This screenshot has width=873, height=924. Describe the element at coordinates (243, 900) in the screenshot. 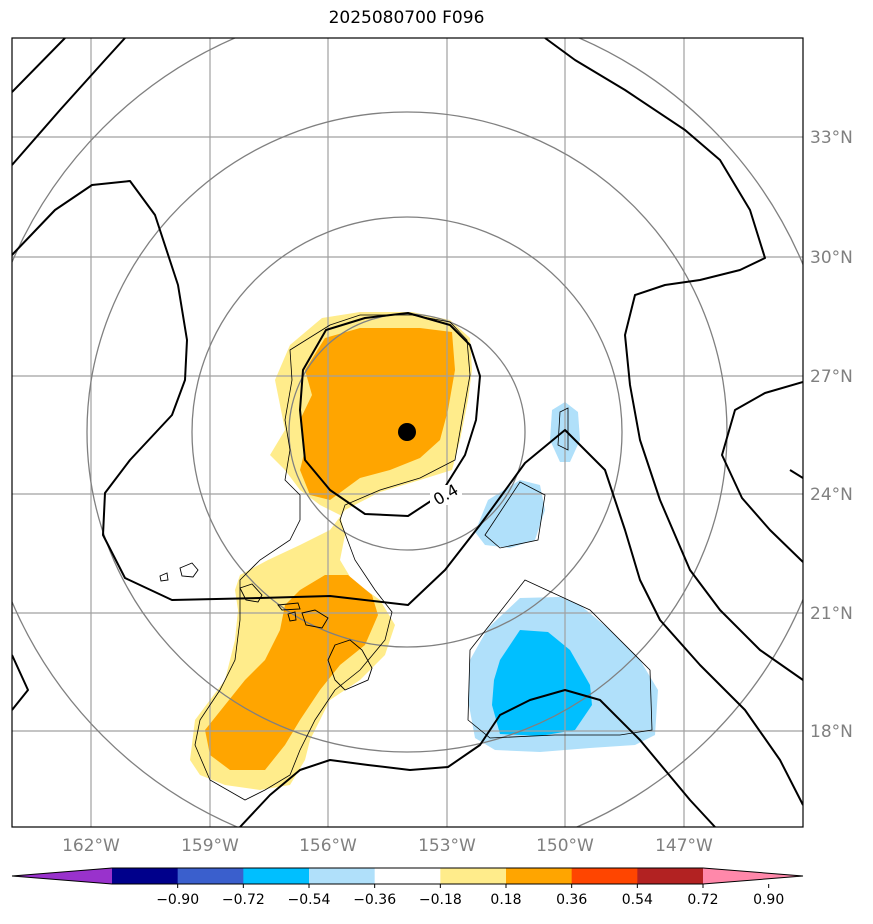

I see `colorbar-tick-label: −0.72` at that location.